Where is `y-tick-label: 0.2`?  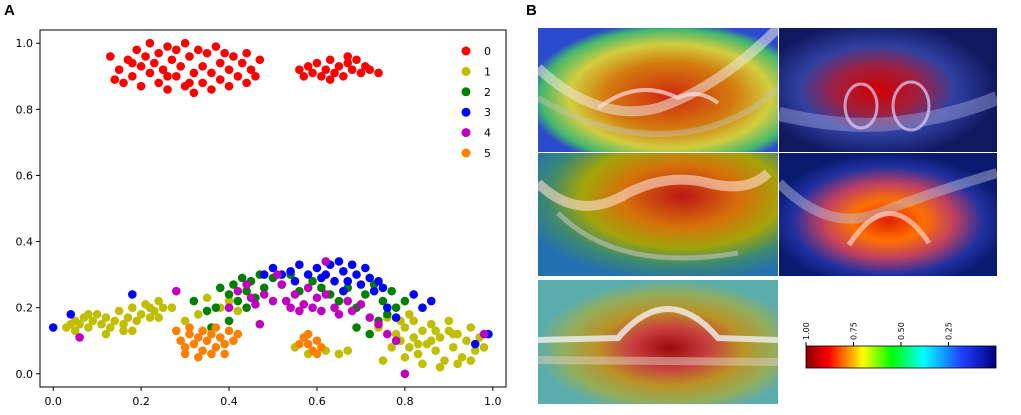
y-tick-label: 0.2 is located at coordinates (25, 308).